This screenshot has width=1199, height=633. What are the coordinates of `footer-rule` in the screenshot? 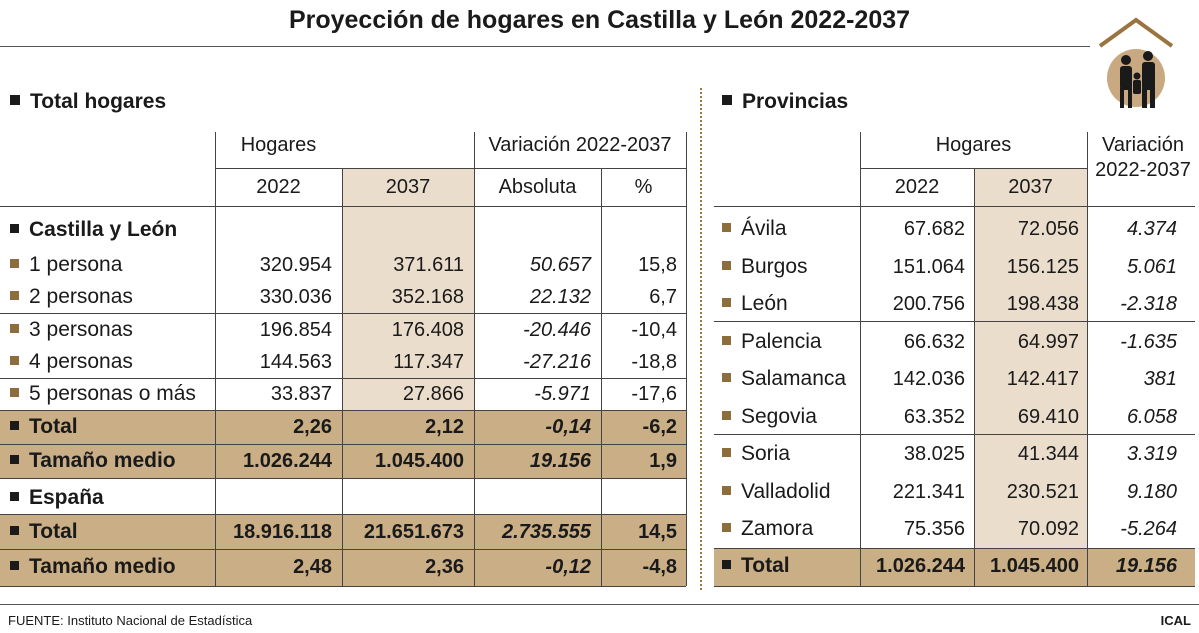 It's located at (599, 604).